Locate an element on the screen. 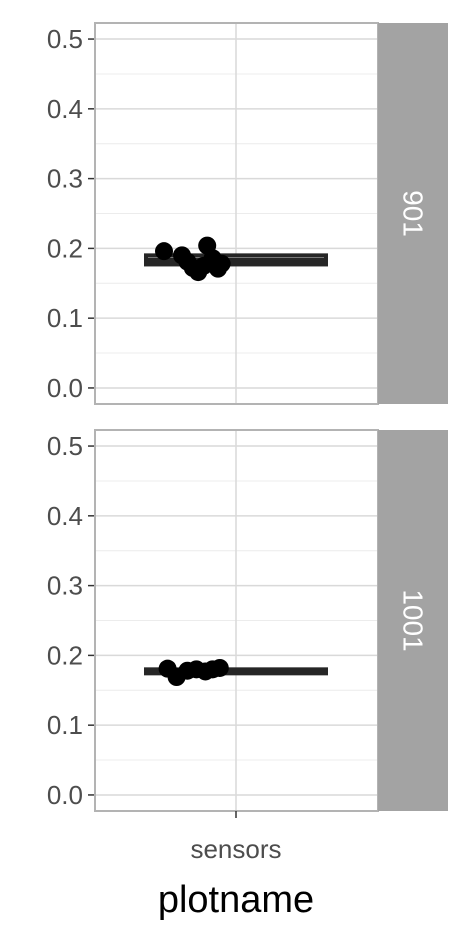 The width and height of the screenshot is (472, 944). x-axis-title: plotname is located at coordinates (236, 900).